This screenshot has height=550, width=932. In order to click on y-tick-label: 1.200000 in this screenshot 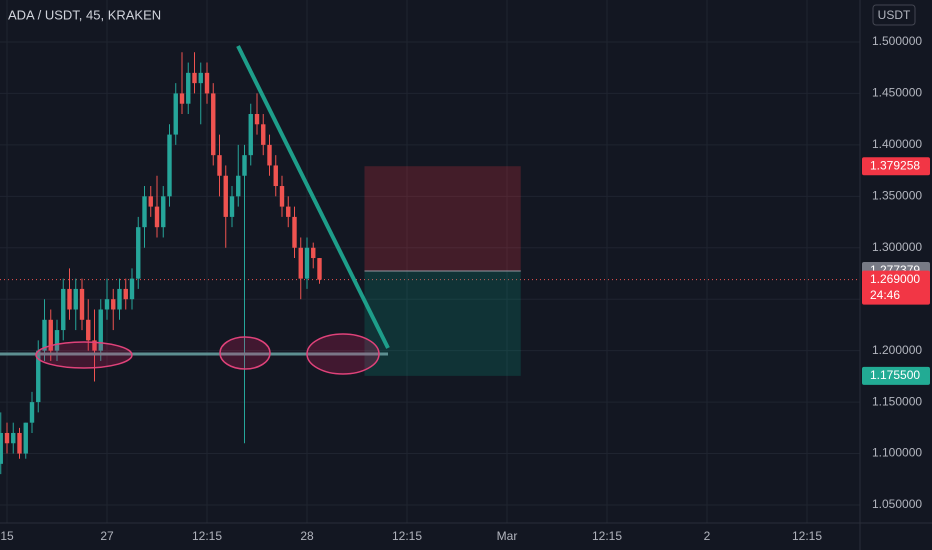, I will do `click(897, 350)`.